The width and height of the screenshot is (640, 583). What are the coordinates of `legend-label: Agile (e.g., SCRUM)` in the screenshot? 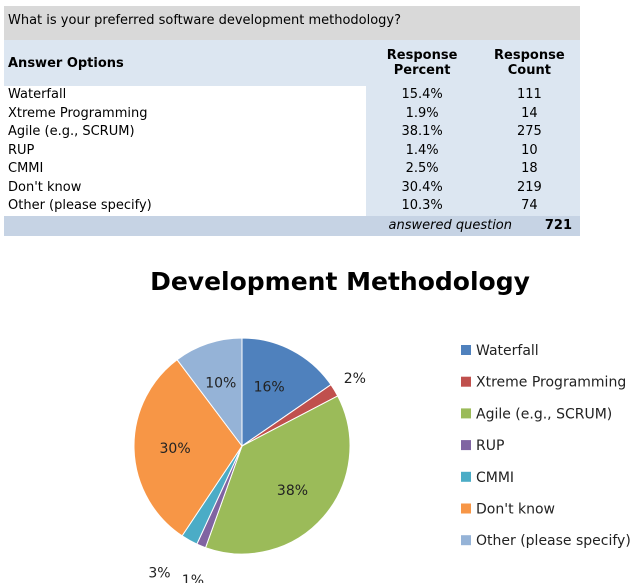 It's located at (544, 414).